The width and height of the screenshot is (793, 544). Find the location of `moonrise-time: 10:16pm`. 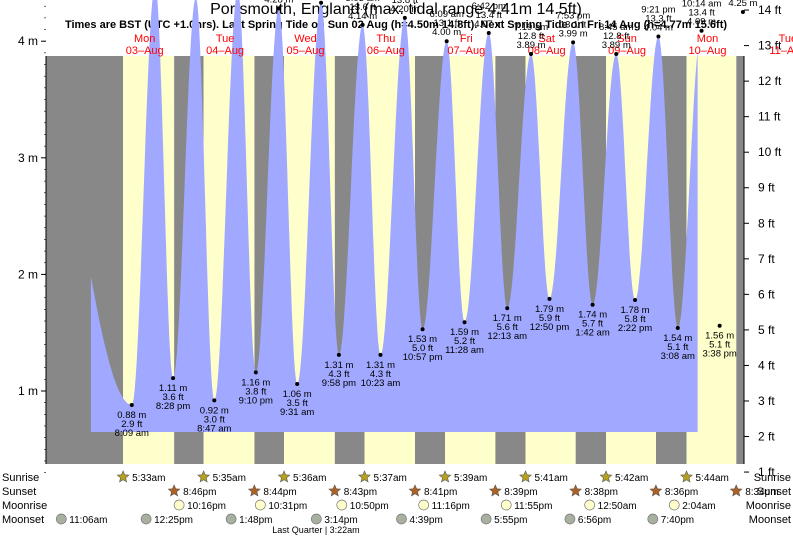

moonrise-time: 10:16pm is located at coordinates (206, 506).